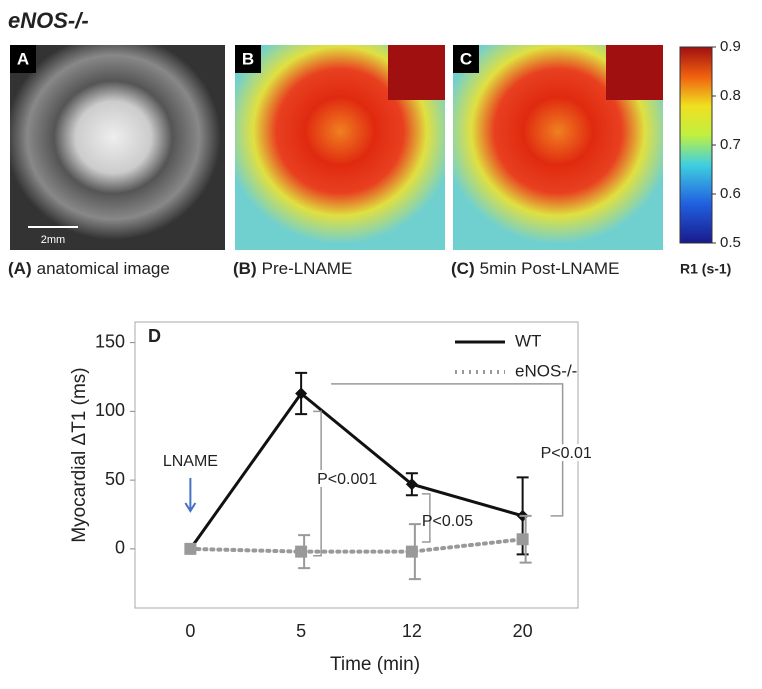 This screenshot has height=689, width=762. Describe the element at coordinates (550, 268) in the screenshot. I see `caption-text: 5min Post-LNAME` at that location.